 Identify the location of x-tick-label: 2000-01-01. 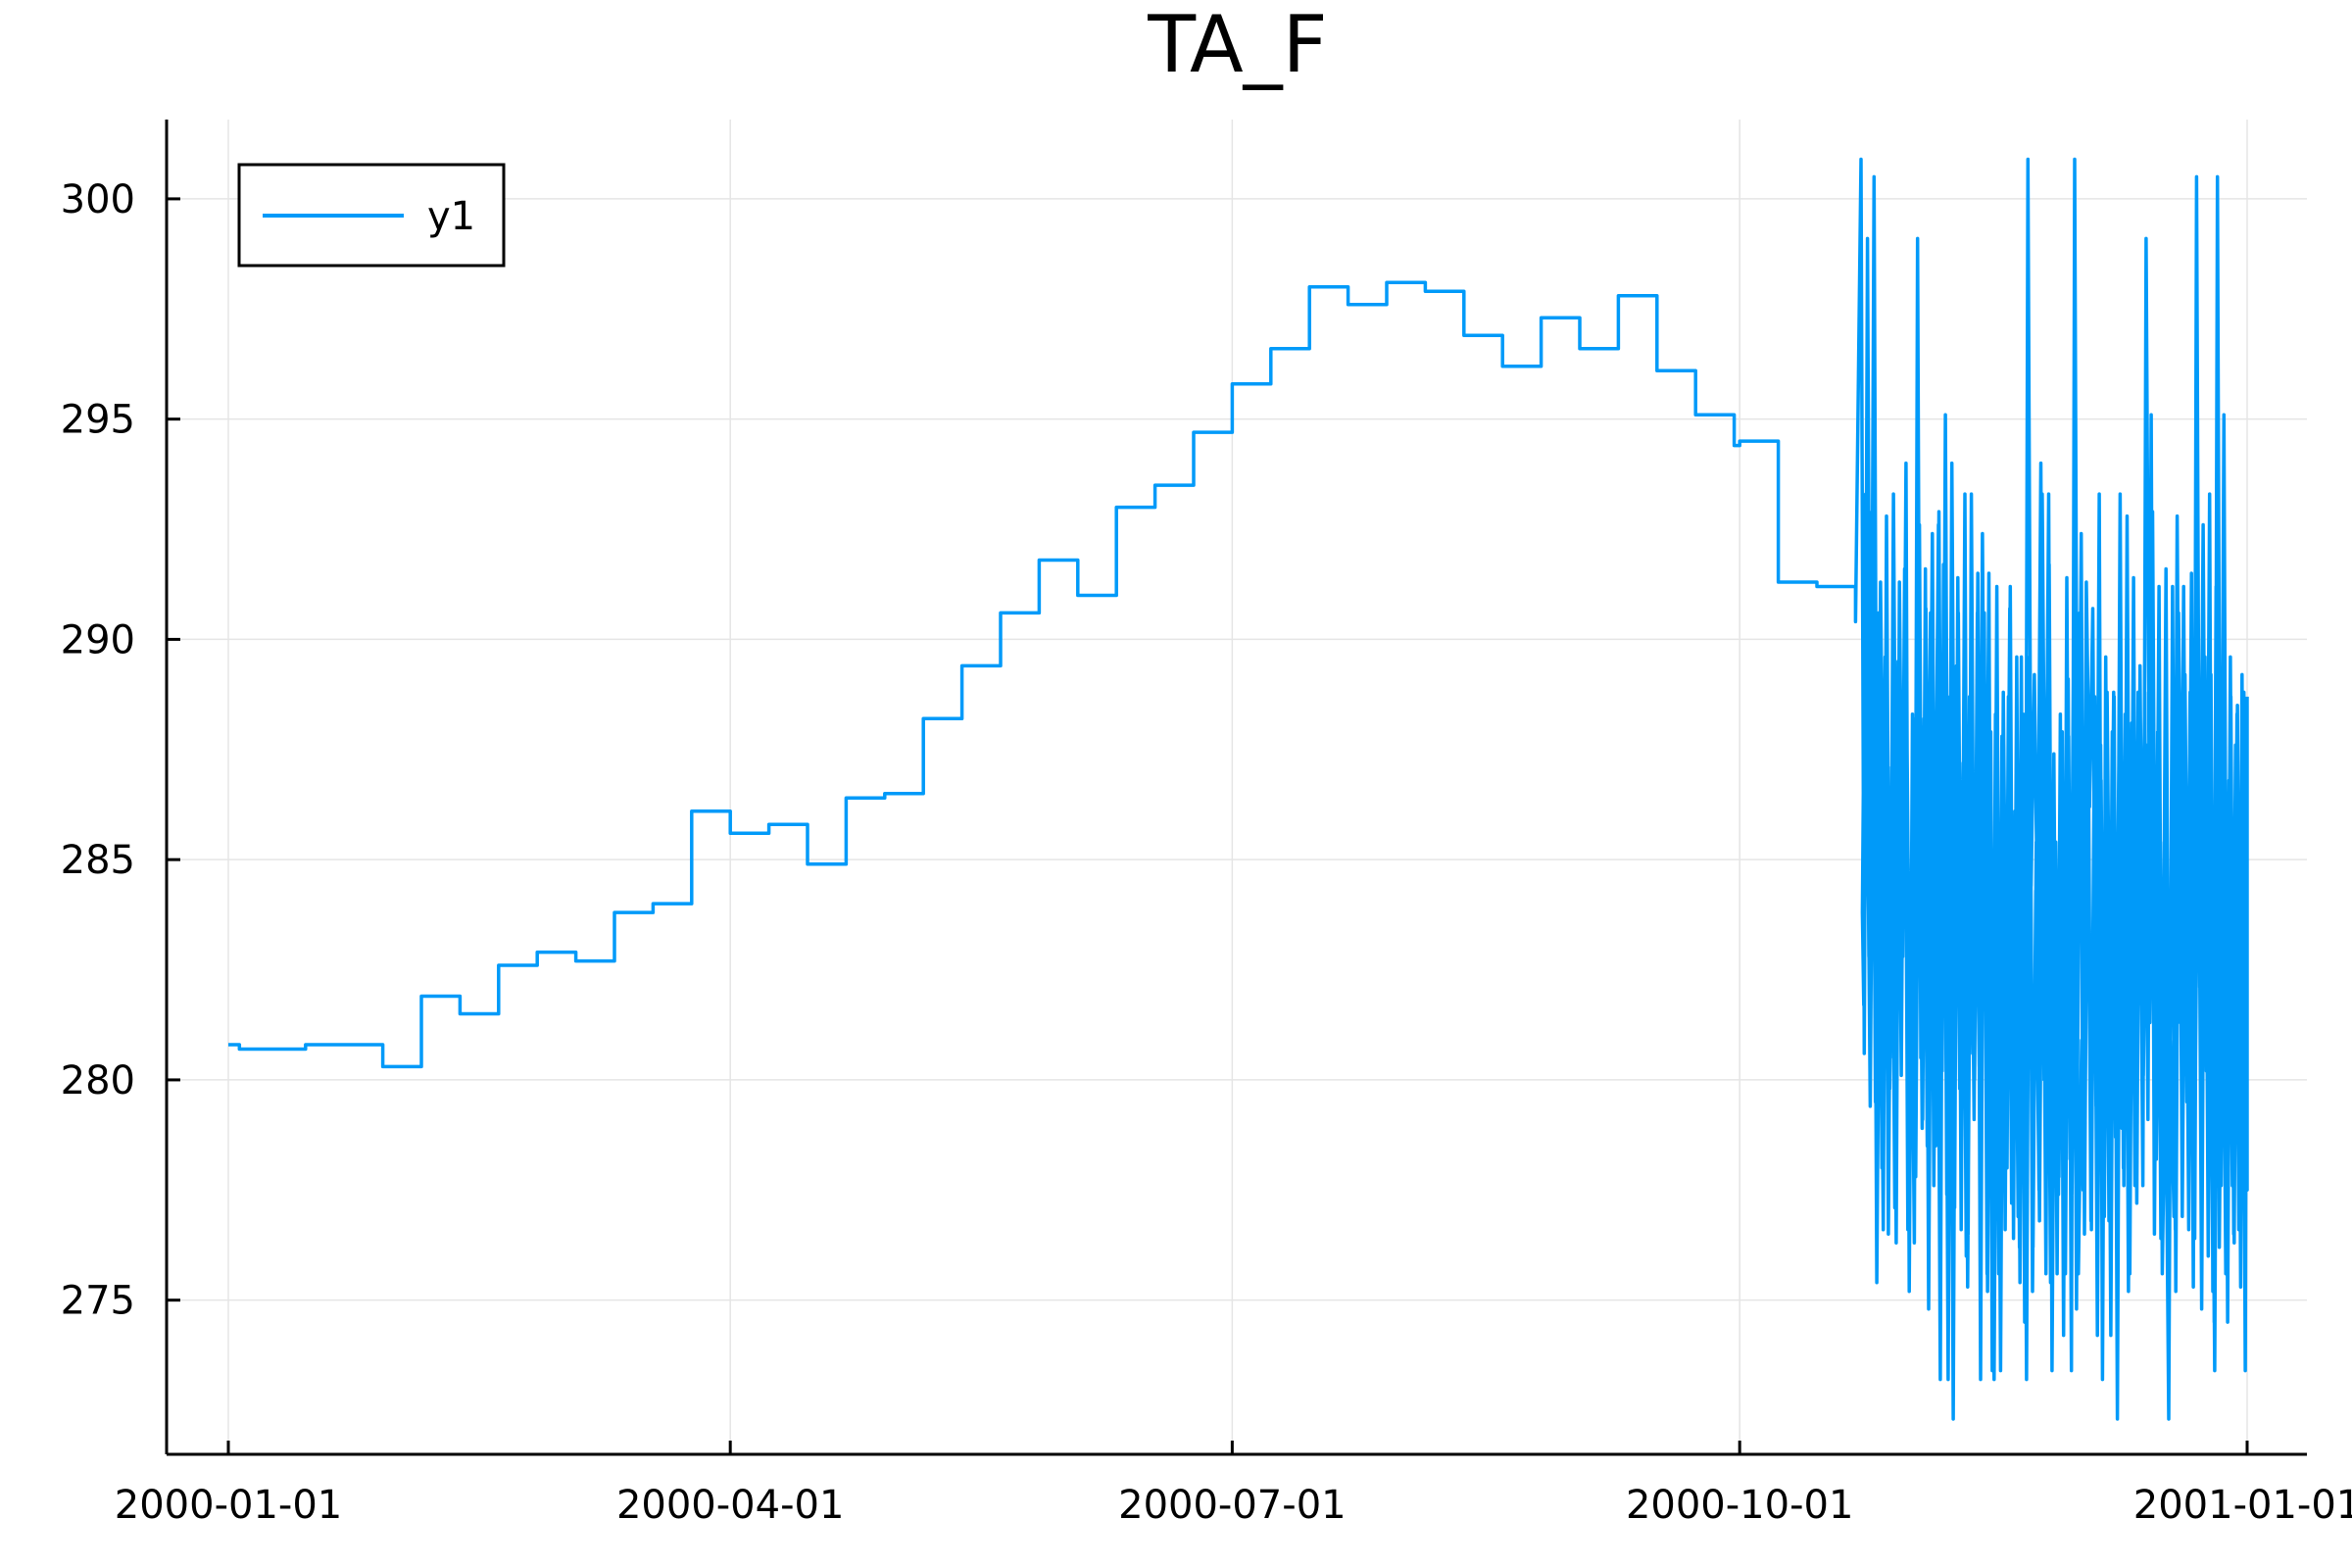
(228, 1505).